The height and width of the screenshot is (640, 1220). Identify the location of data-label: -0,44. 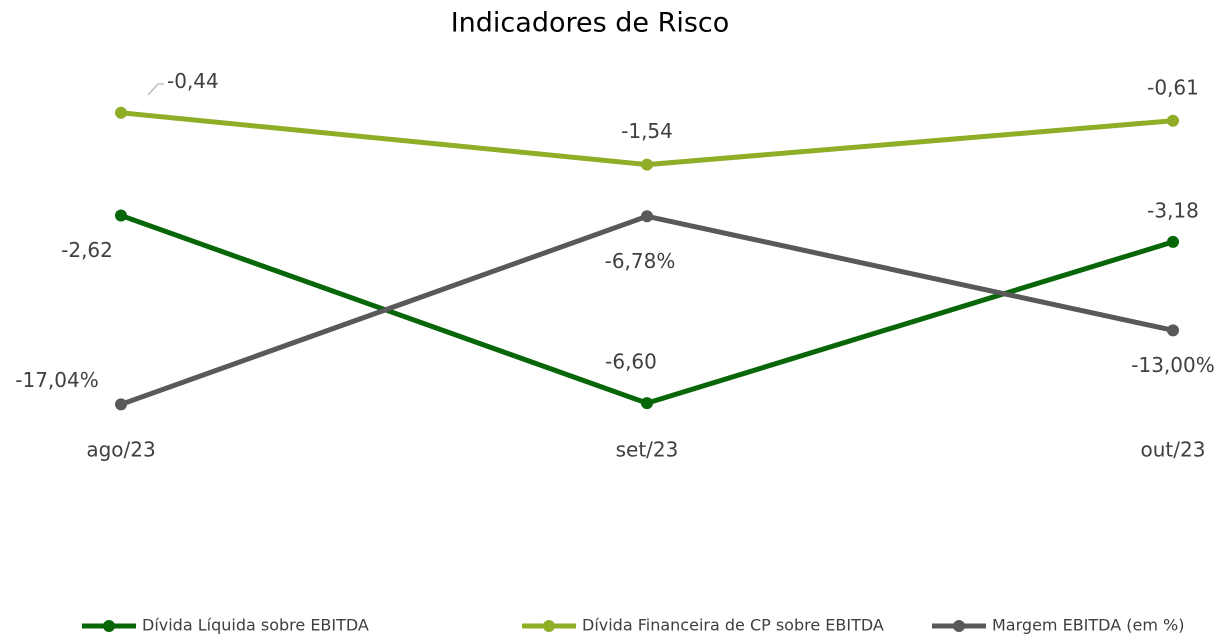
(193, 81).